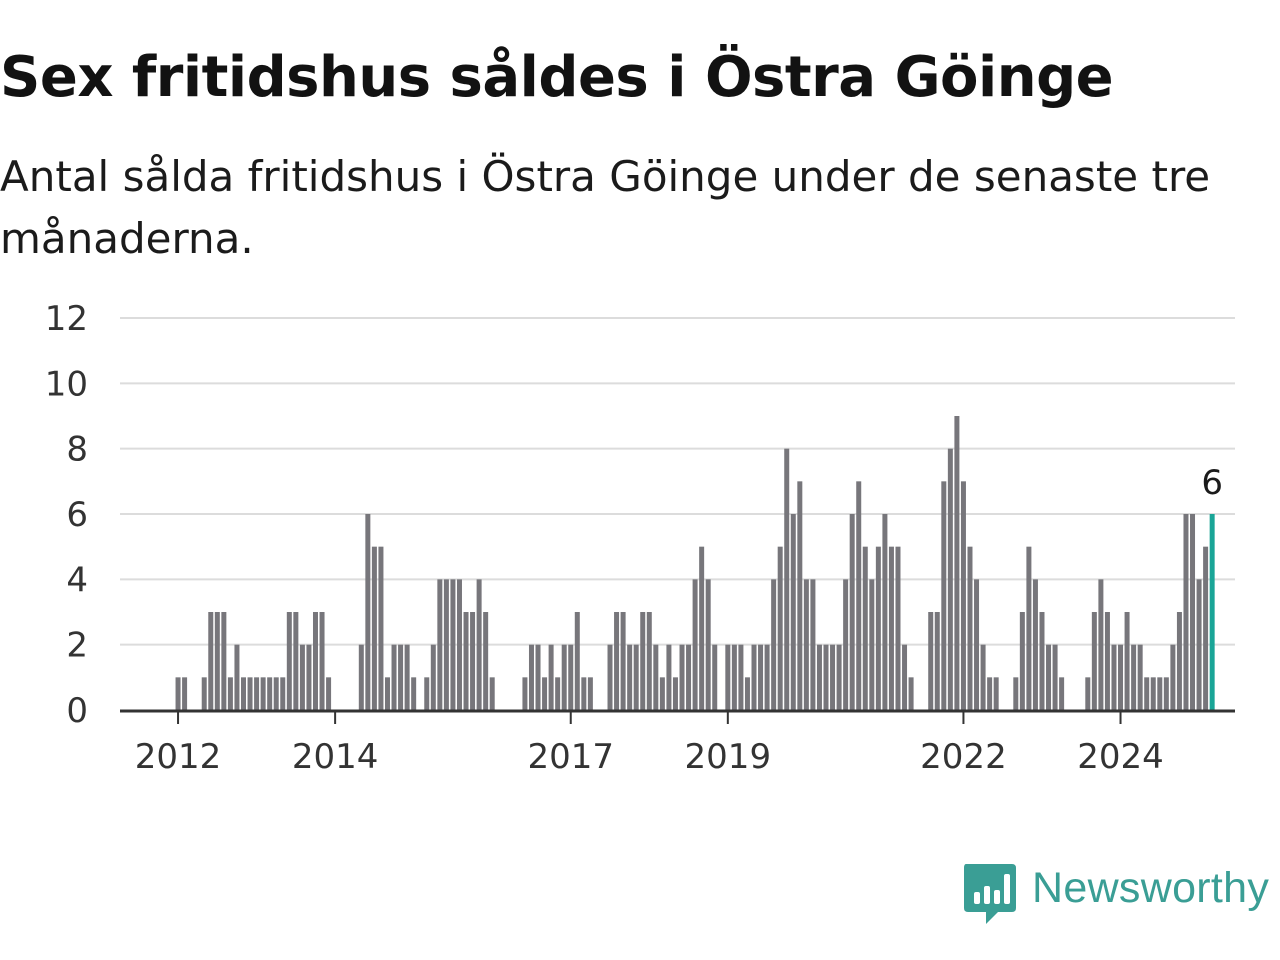  What do you see at coordinates (1120, 757) in the screenshot?
I see `x-tick-label: 2024` at bounding box center [1120, 757].